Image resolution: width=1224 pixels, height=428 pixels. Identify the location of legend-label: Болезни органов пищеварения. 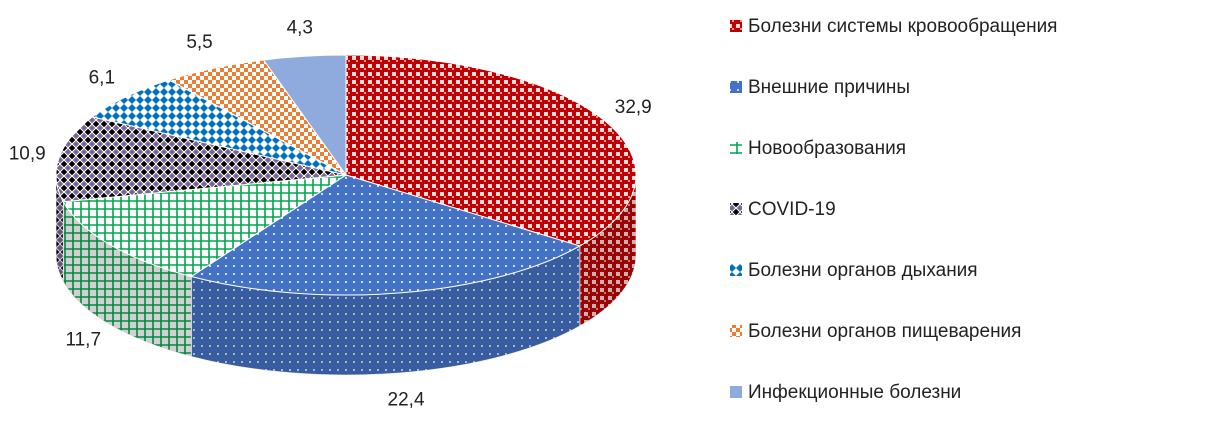
(884, 331).